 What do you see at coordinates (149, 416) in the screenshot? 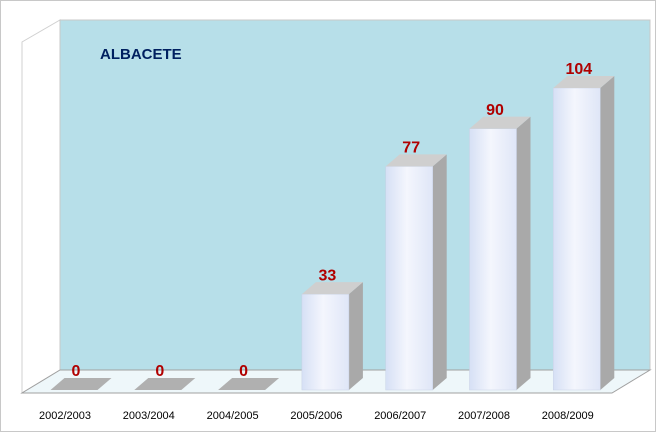
I see `x-tick-label: 2003/2004` at bounding box center [149, 416].